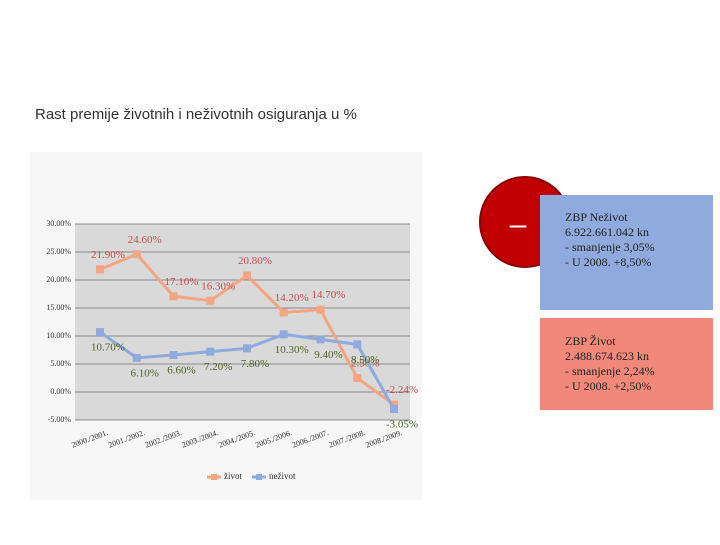 The image size is (720, 545). I want to click on data-label: 7.80%, so click(255, 364).